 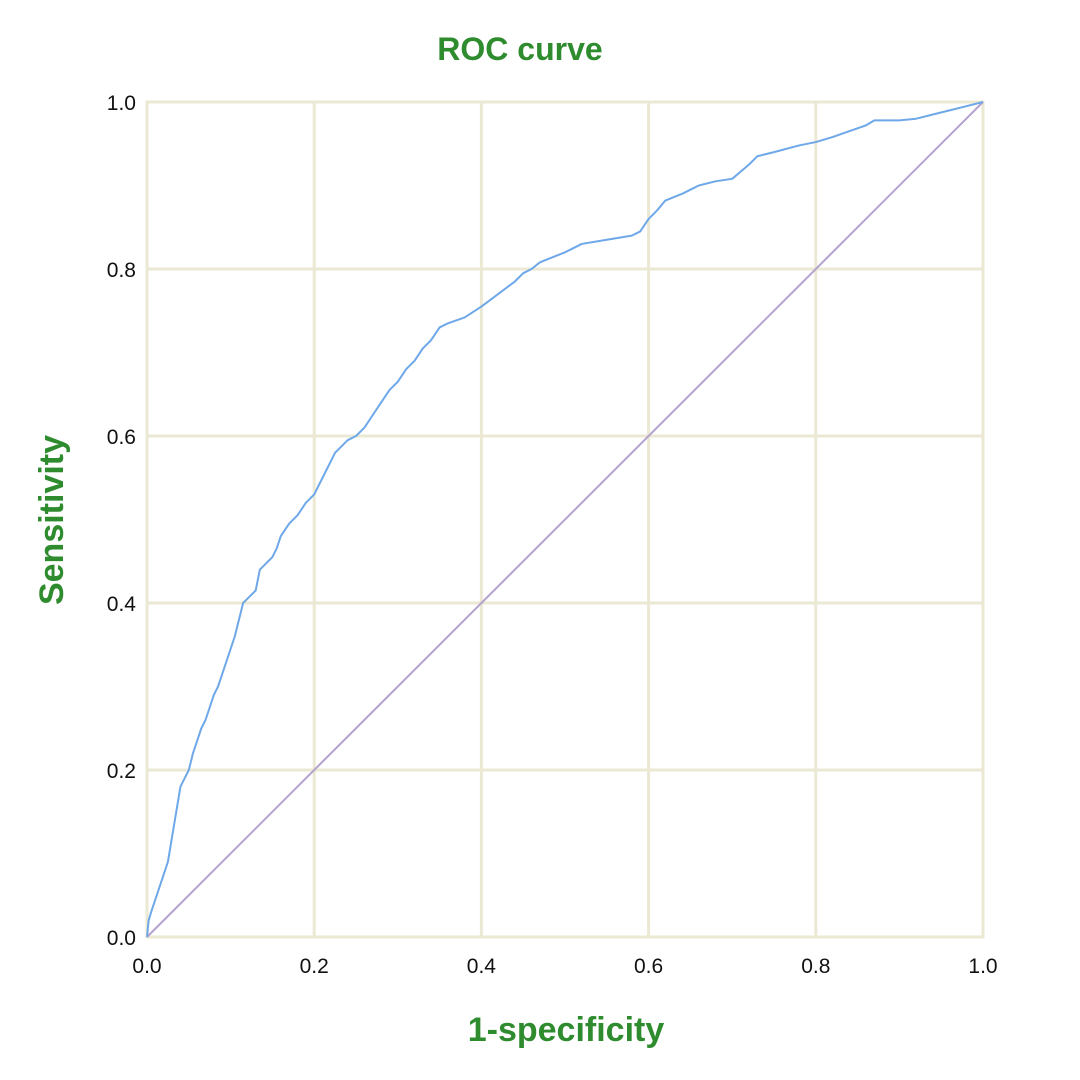 I want to click on x-axis-label: 1-specificity, so click(x=566, y=1030).